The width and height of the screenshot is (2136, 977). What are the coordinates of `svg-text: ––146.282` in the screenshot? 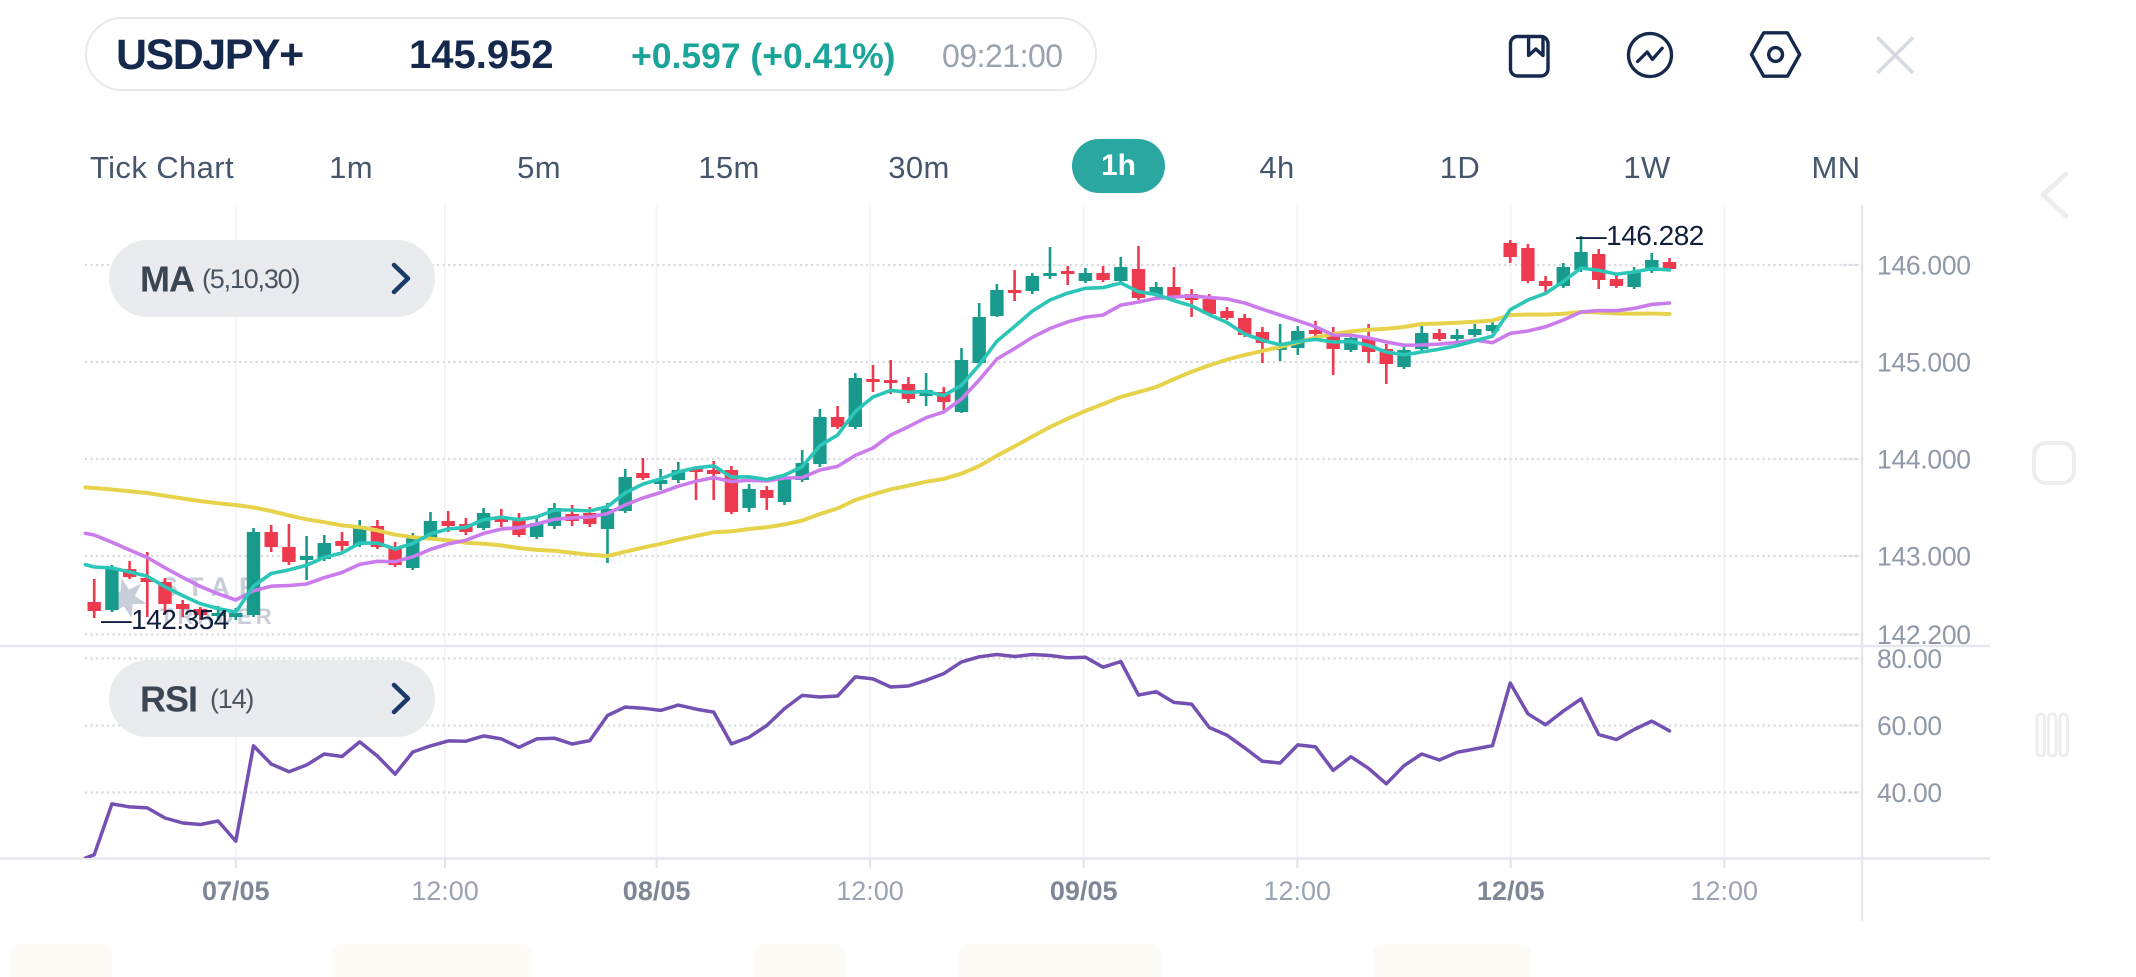 It's located at (1640, 235).